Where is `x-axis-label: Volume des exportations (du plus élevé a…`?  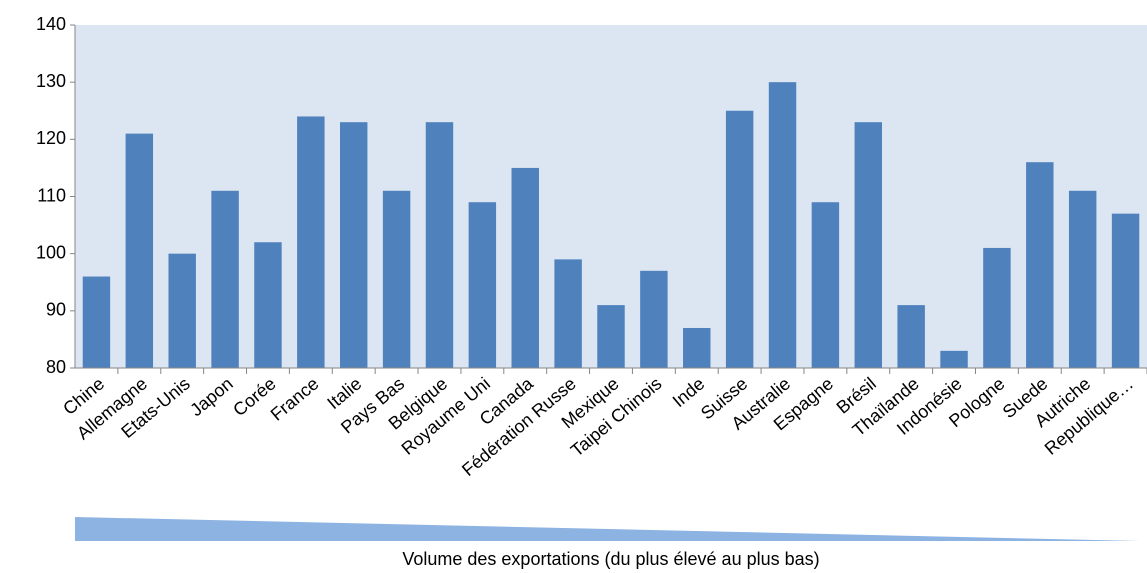
x-axis-label: Volume des exportations (du plus élevé a… is located at coordinates (610, 559).